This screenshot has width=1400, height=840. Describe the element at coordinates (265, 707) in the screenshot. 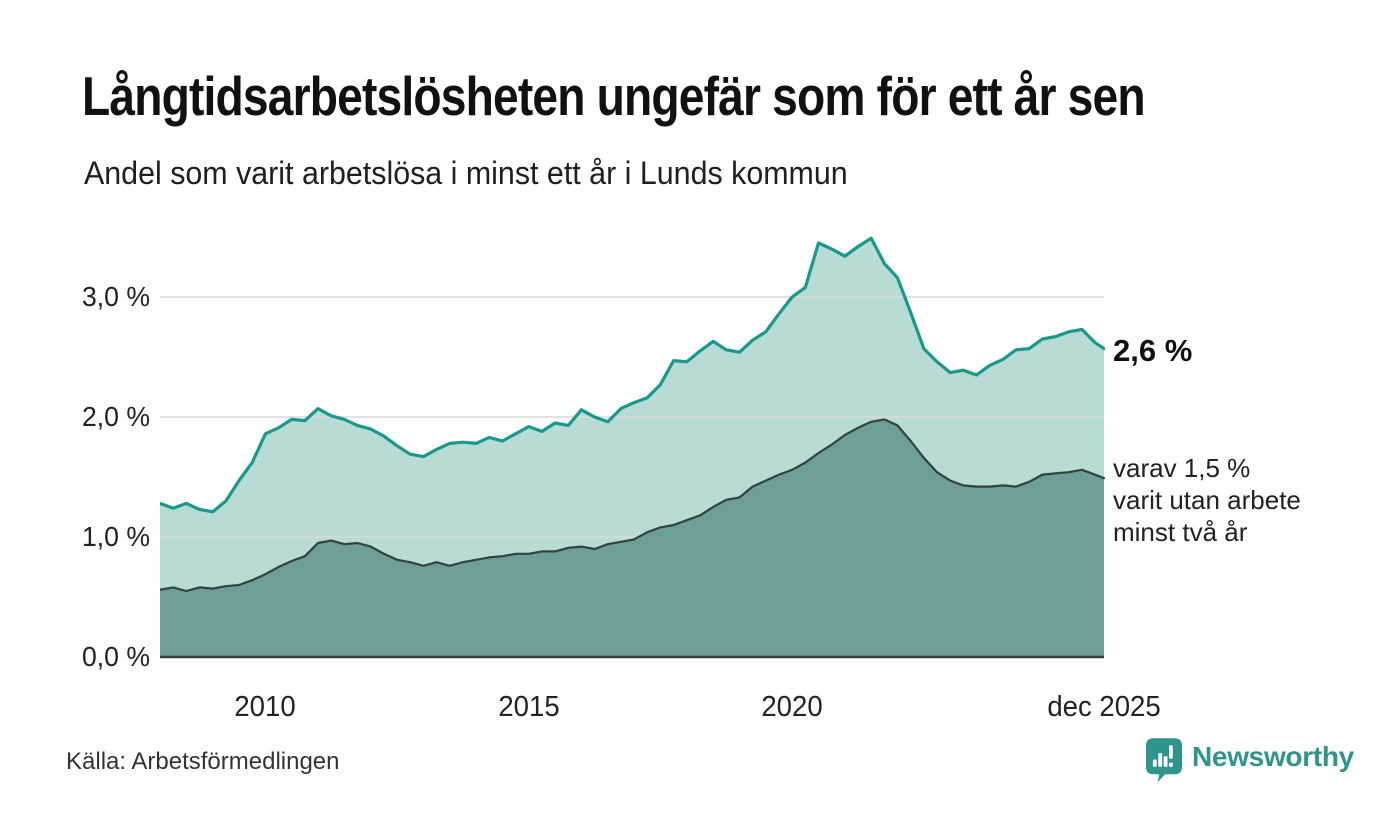

I see `x-axis-tick-label: 2010` at that location.